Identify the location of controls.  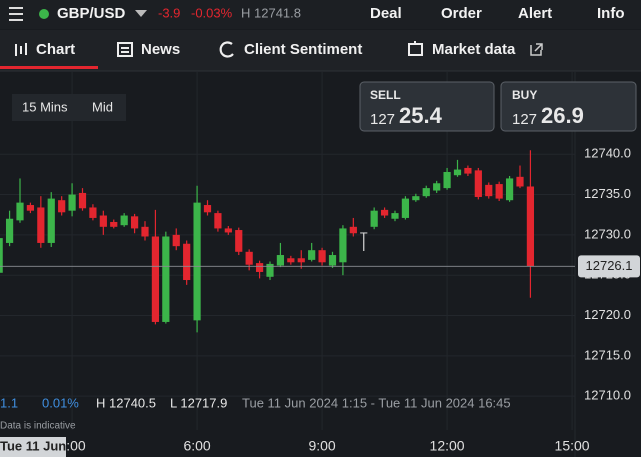
(69, 107).